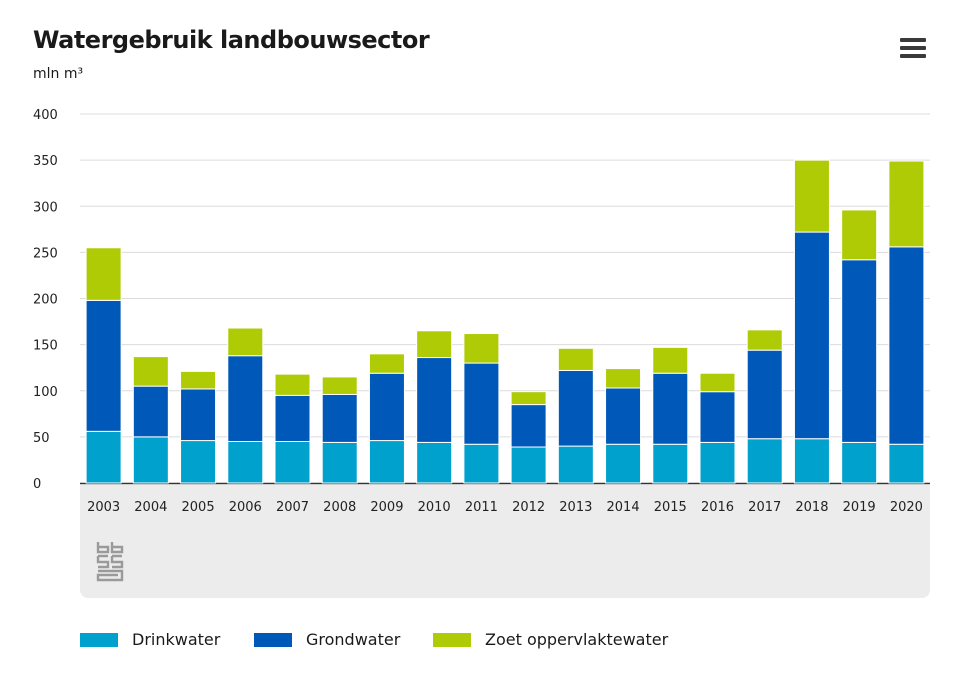 Image resolution: width=978 pixels, height=677 pixels. What do you see at coordinates (99, 639) in the screenshot?
I see `legend-swatch-drinkwater` at bounding box center [99, 639].